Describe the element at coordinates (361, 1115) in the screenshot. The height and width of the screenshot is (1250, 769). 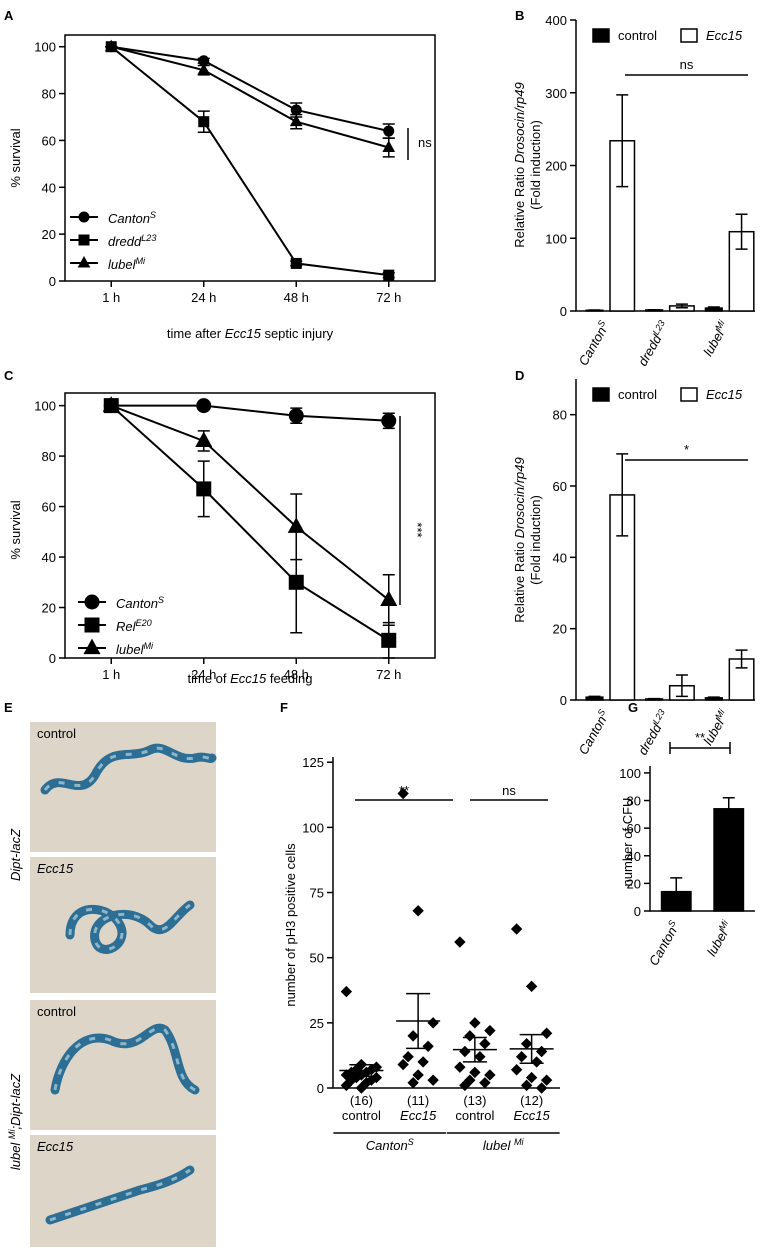
I see `group-label: control` at that location.